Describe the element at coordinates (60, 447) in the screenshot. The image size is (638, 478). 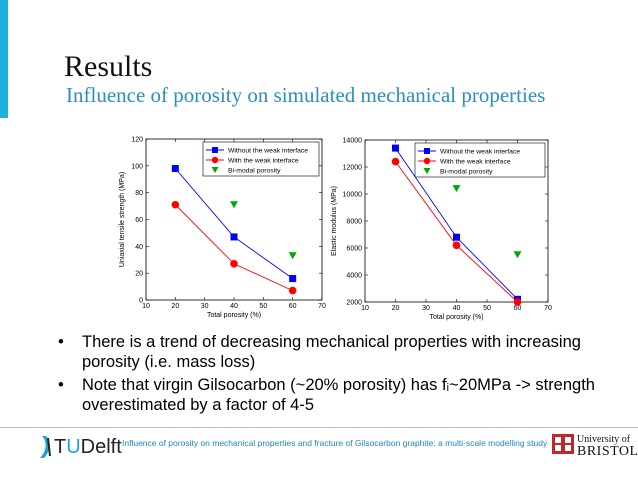
I see `logo-t: T` at that location.